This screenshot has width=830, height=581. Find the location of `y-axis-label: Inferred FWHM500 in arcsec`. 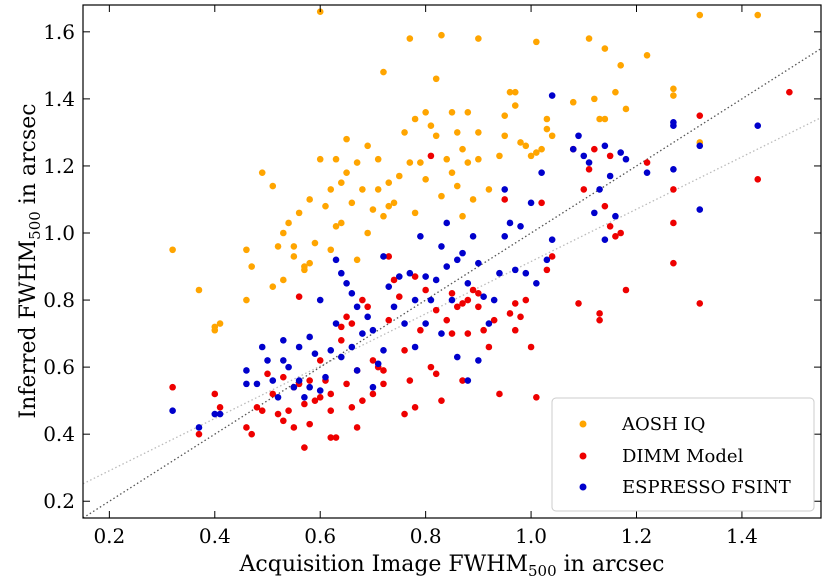

y-axis-label: Inferred FWHM500 in arcsec is located at coordinates (30, 260).